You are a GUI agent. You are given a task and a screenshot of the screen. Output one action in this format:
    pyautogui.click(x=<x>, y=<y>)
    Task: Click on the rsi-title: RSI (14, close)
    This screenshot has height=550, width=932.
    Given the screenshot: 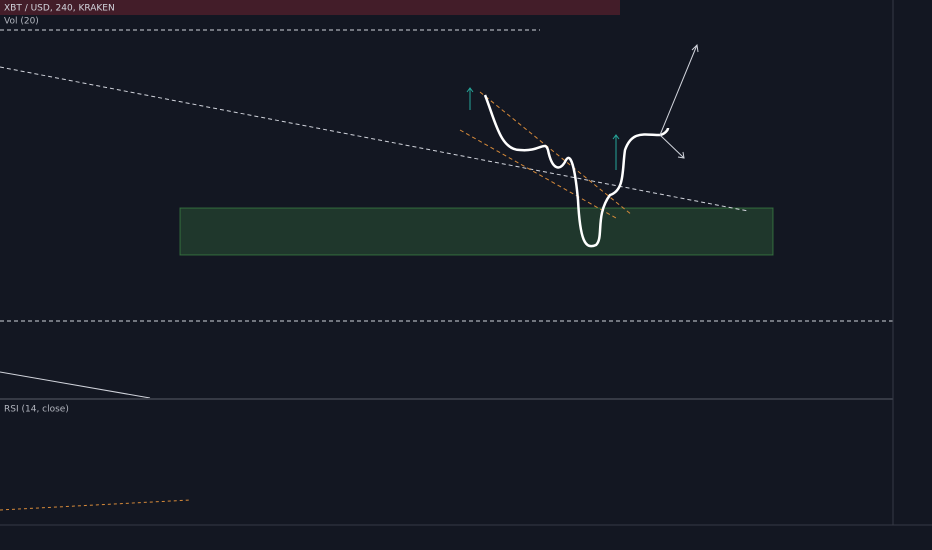 What is the action you would take?
    pyautogui.click(x=36, y=410)
    